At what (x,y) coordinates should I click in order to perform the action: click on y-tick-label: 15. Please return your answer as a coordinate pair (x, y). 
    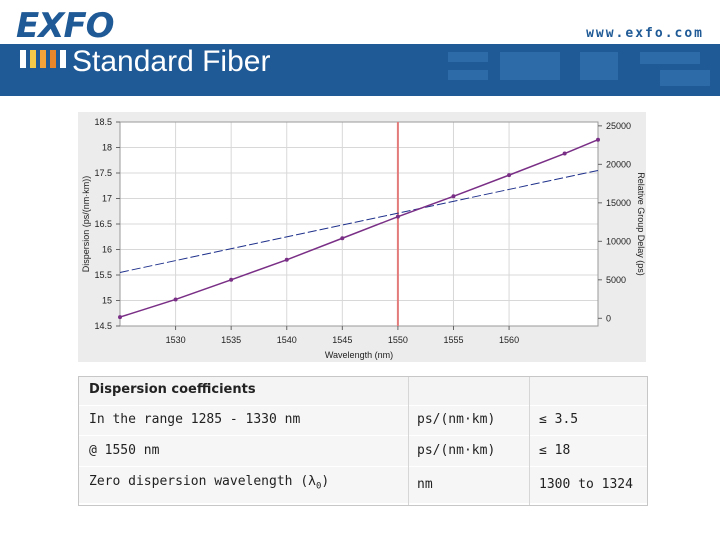
    Looking at the image, I should click on (107, 301).